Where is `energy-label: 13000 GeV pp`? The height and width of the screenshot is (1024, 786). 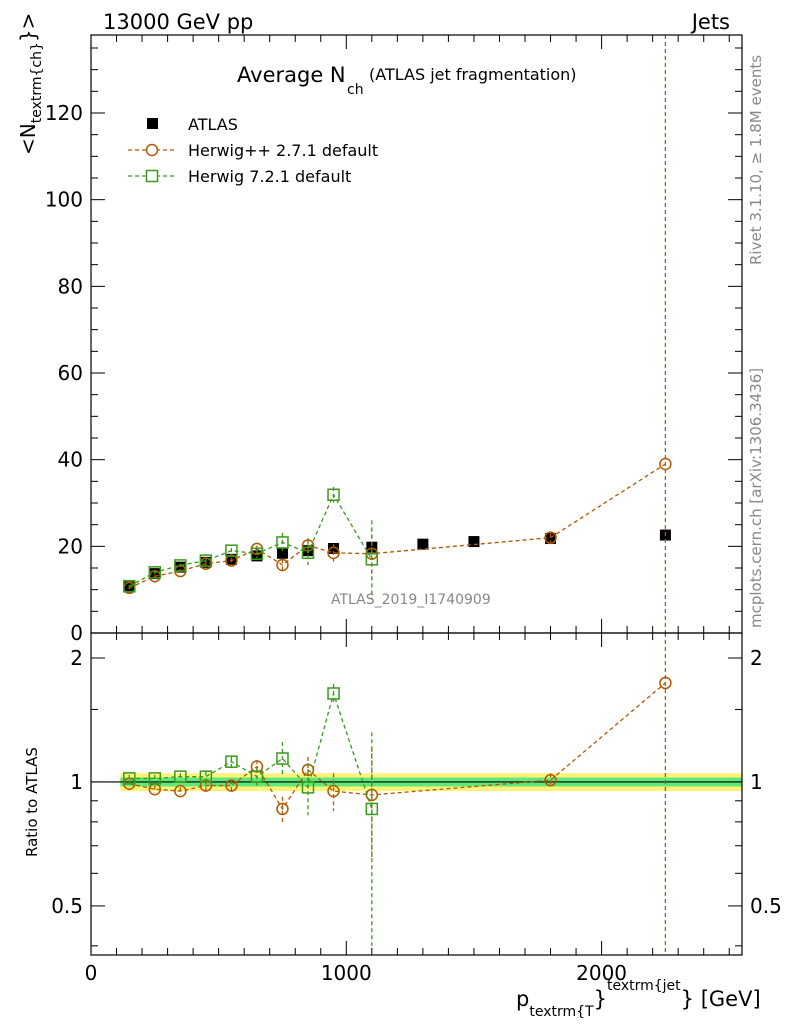 energy-label: 13000 GeV pp is located at coordinates (178, 22).